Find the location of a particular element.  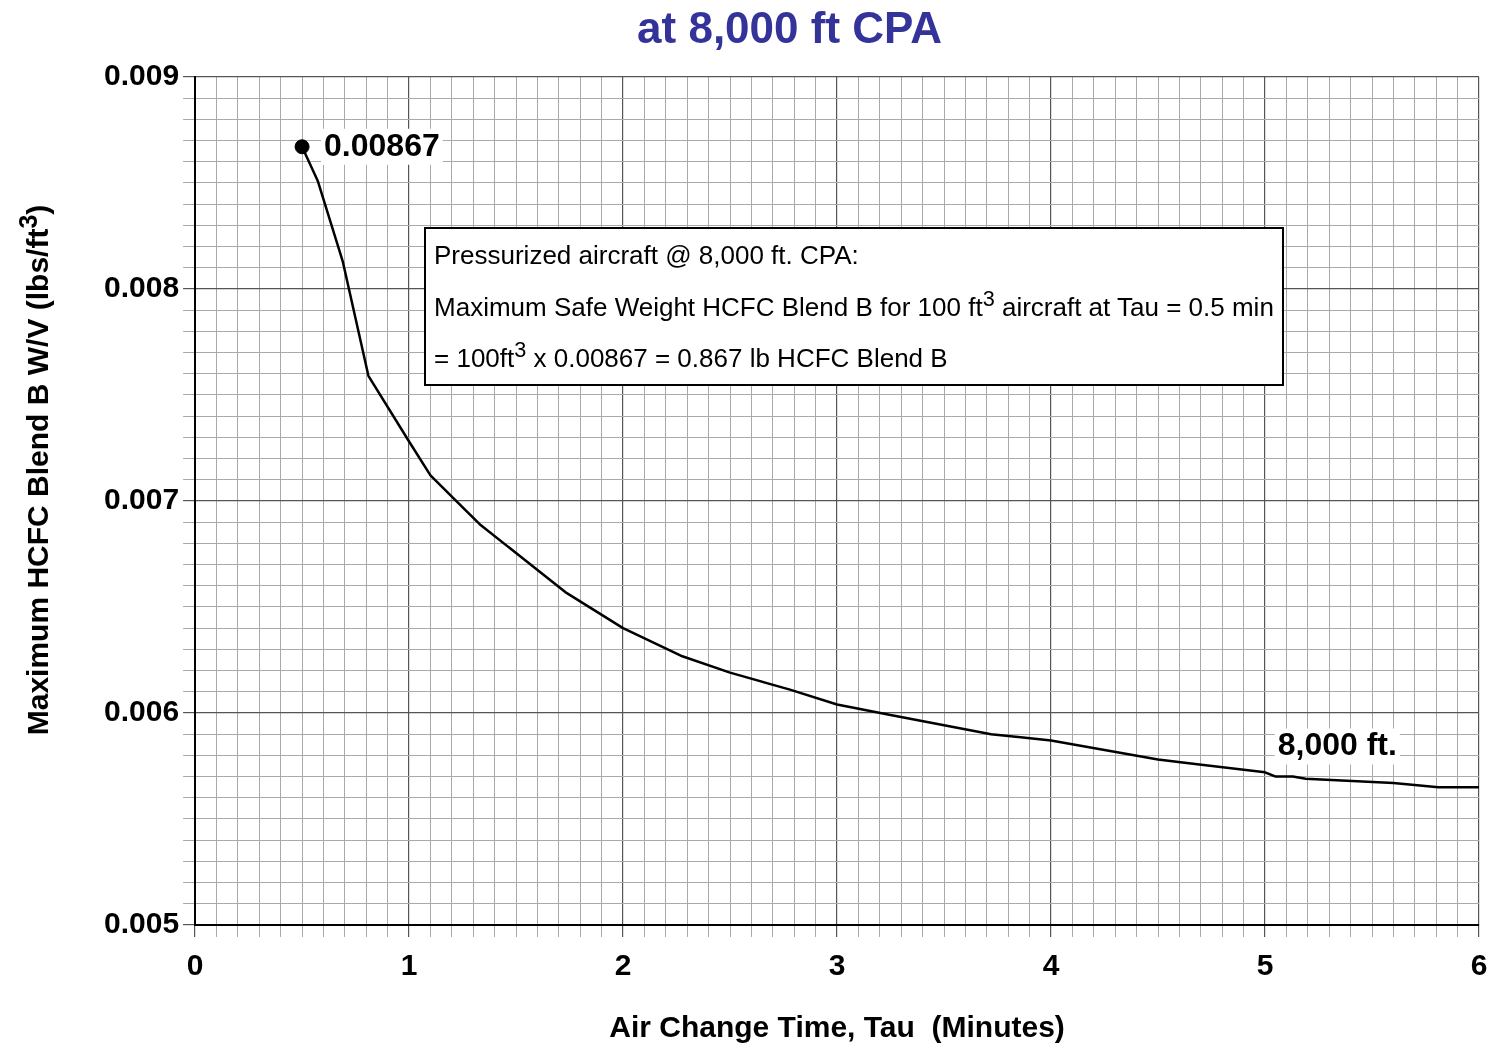

x-tick-label: 2 is located at coordinates (623, 965).